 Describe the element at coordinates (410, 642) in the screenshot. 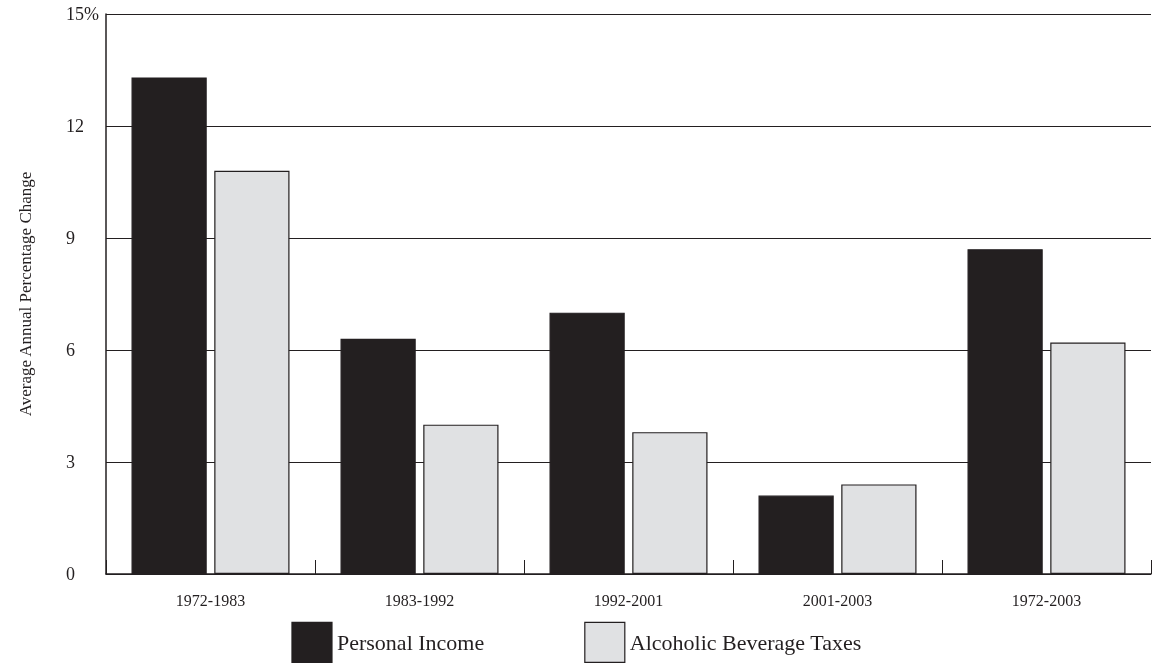

I see `legend-label: Personal Income` at that location.